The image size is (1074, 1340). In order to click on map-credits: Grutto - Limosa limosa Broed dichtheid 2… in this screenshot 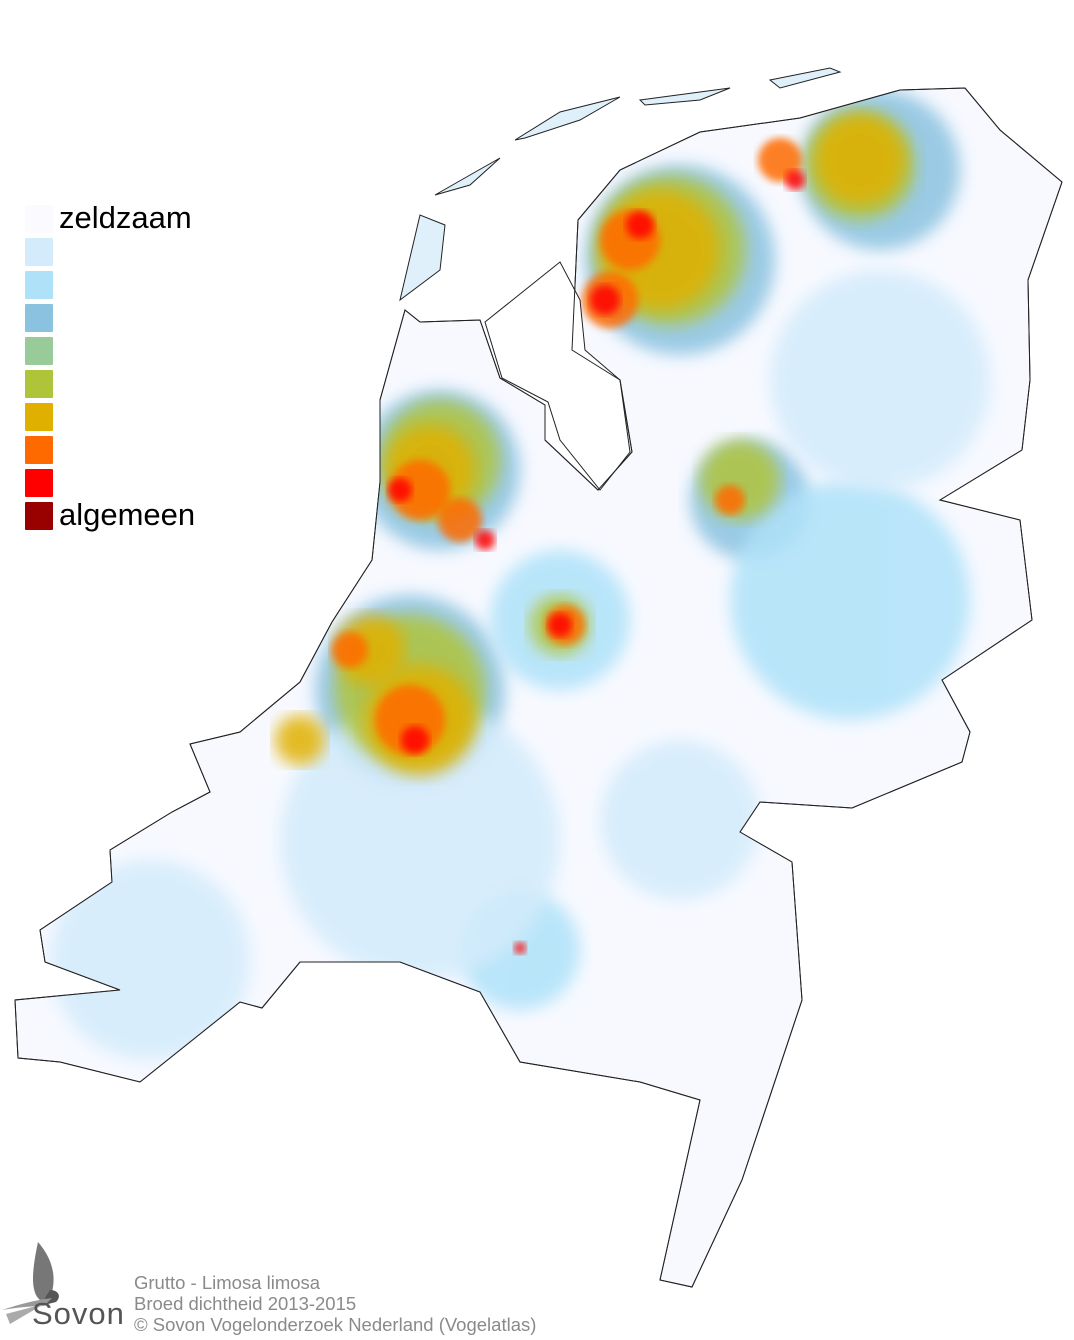, I will do `click(335, 1303)`.